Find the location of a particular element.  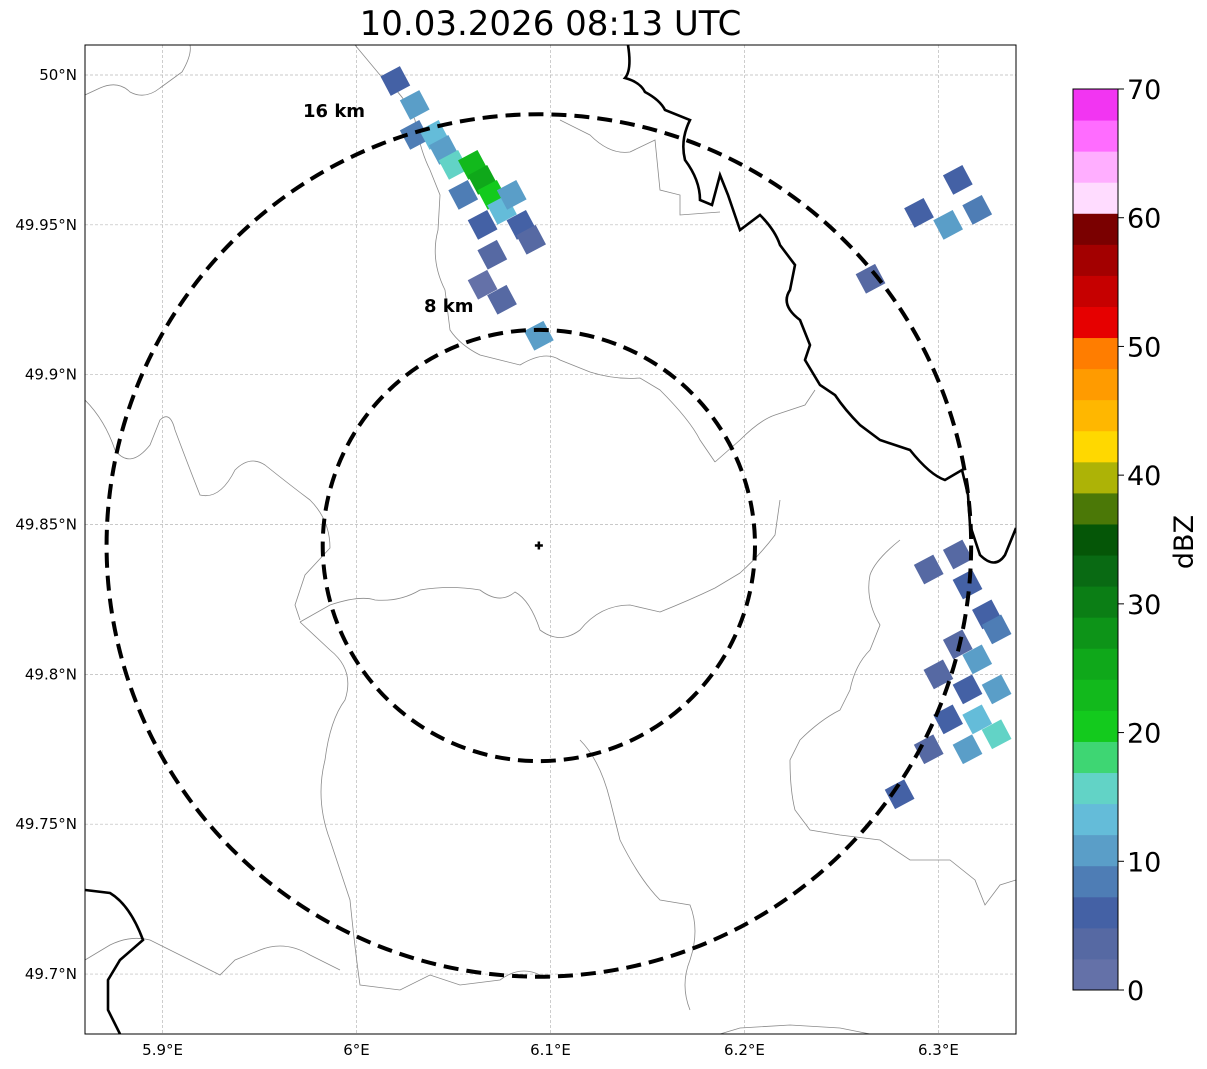

colorbar is located at coordinates (1095, 540).